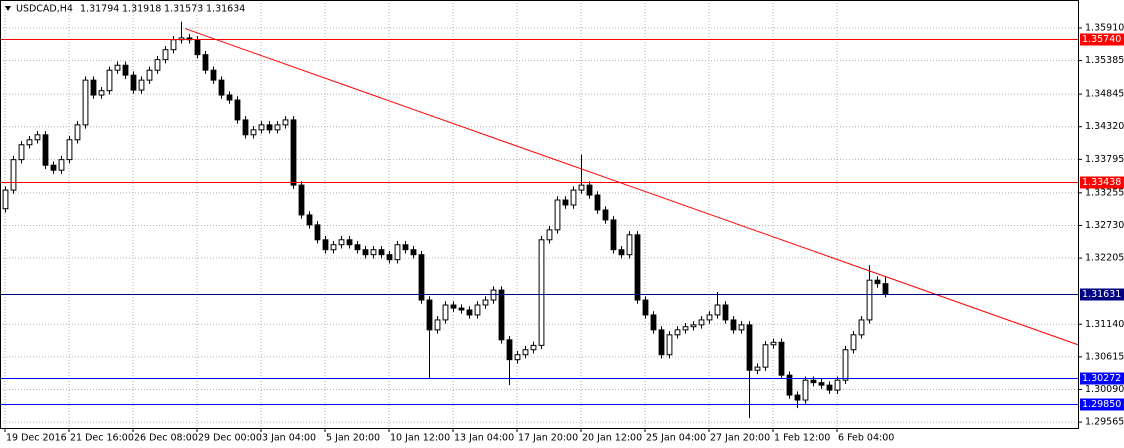 The height and width of the screenshot is (448, 1124). Describe the element at coordinates (230, 438) in the screenshot. I see `x-tick-label: 29 Dec 00:00` at that location.